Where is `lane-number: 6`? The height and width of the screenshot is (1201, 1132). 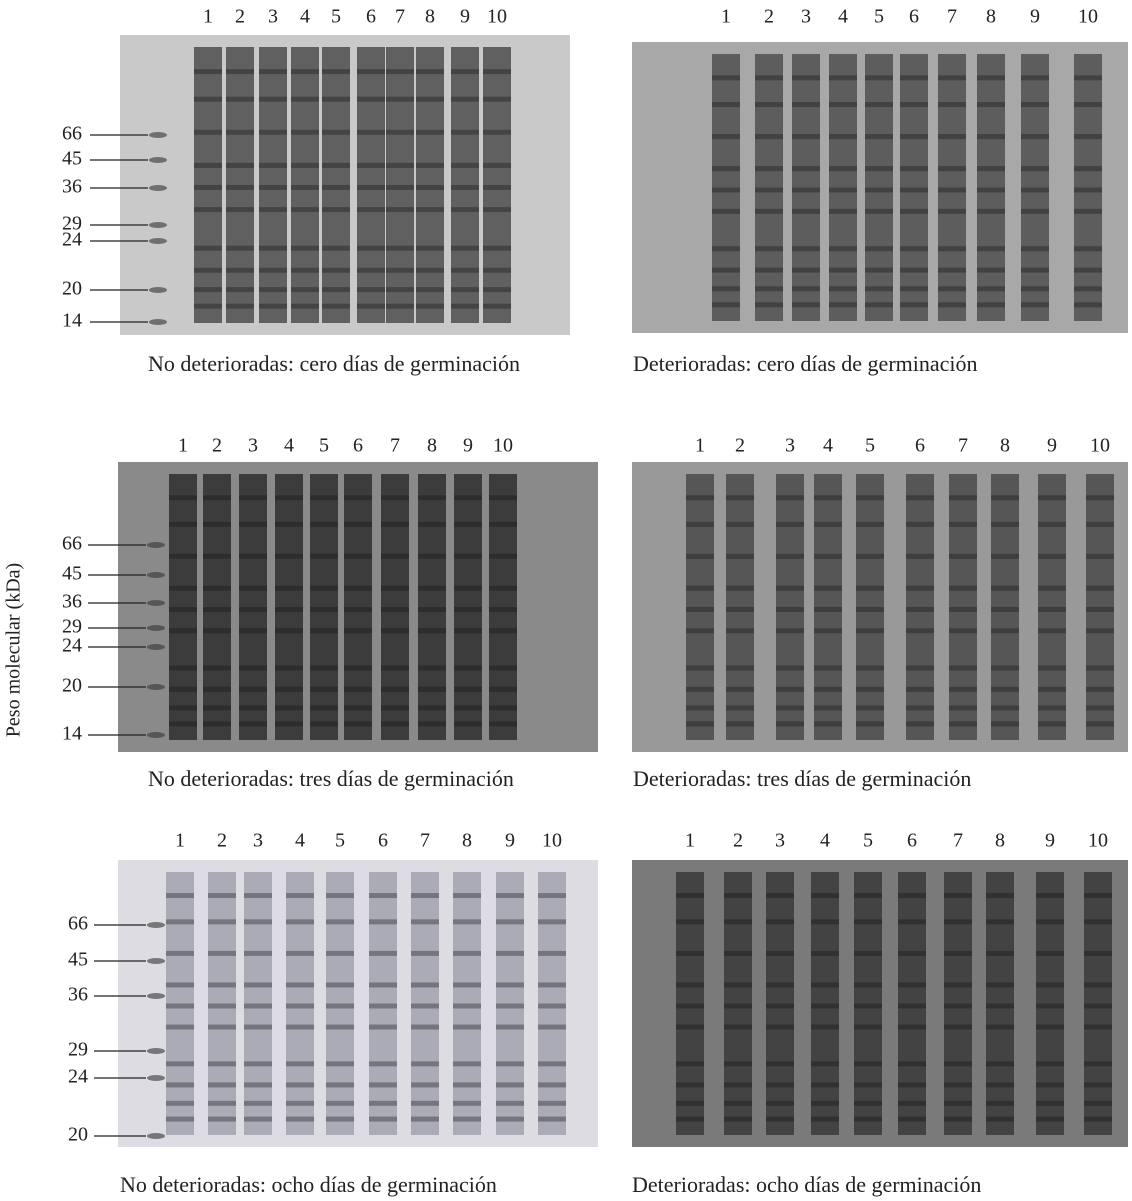
lane-number: 6 is located at coordinates (920, 446).